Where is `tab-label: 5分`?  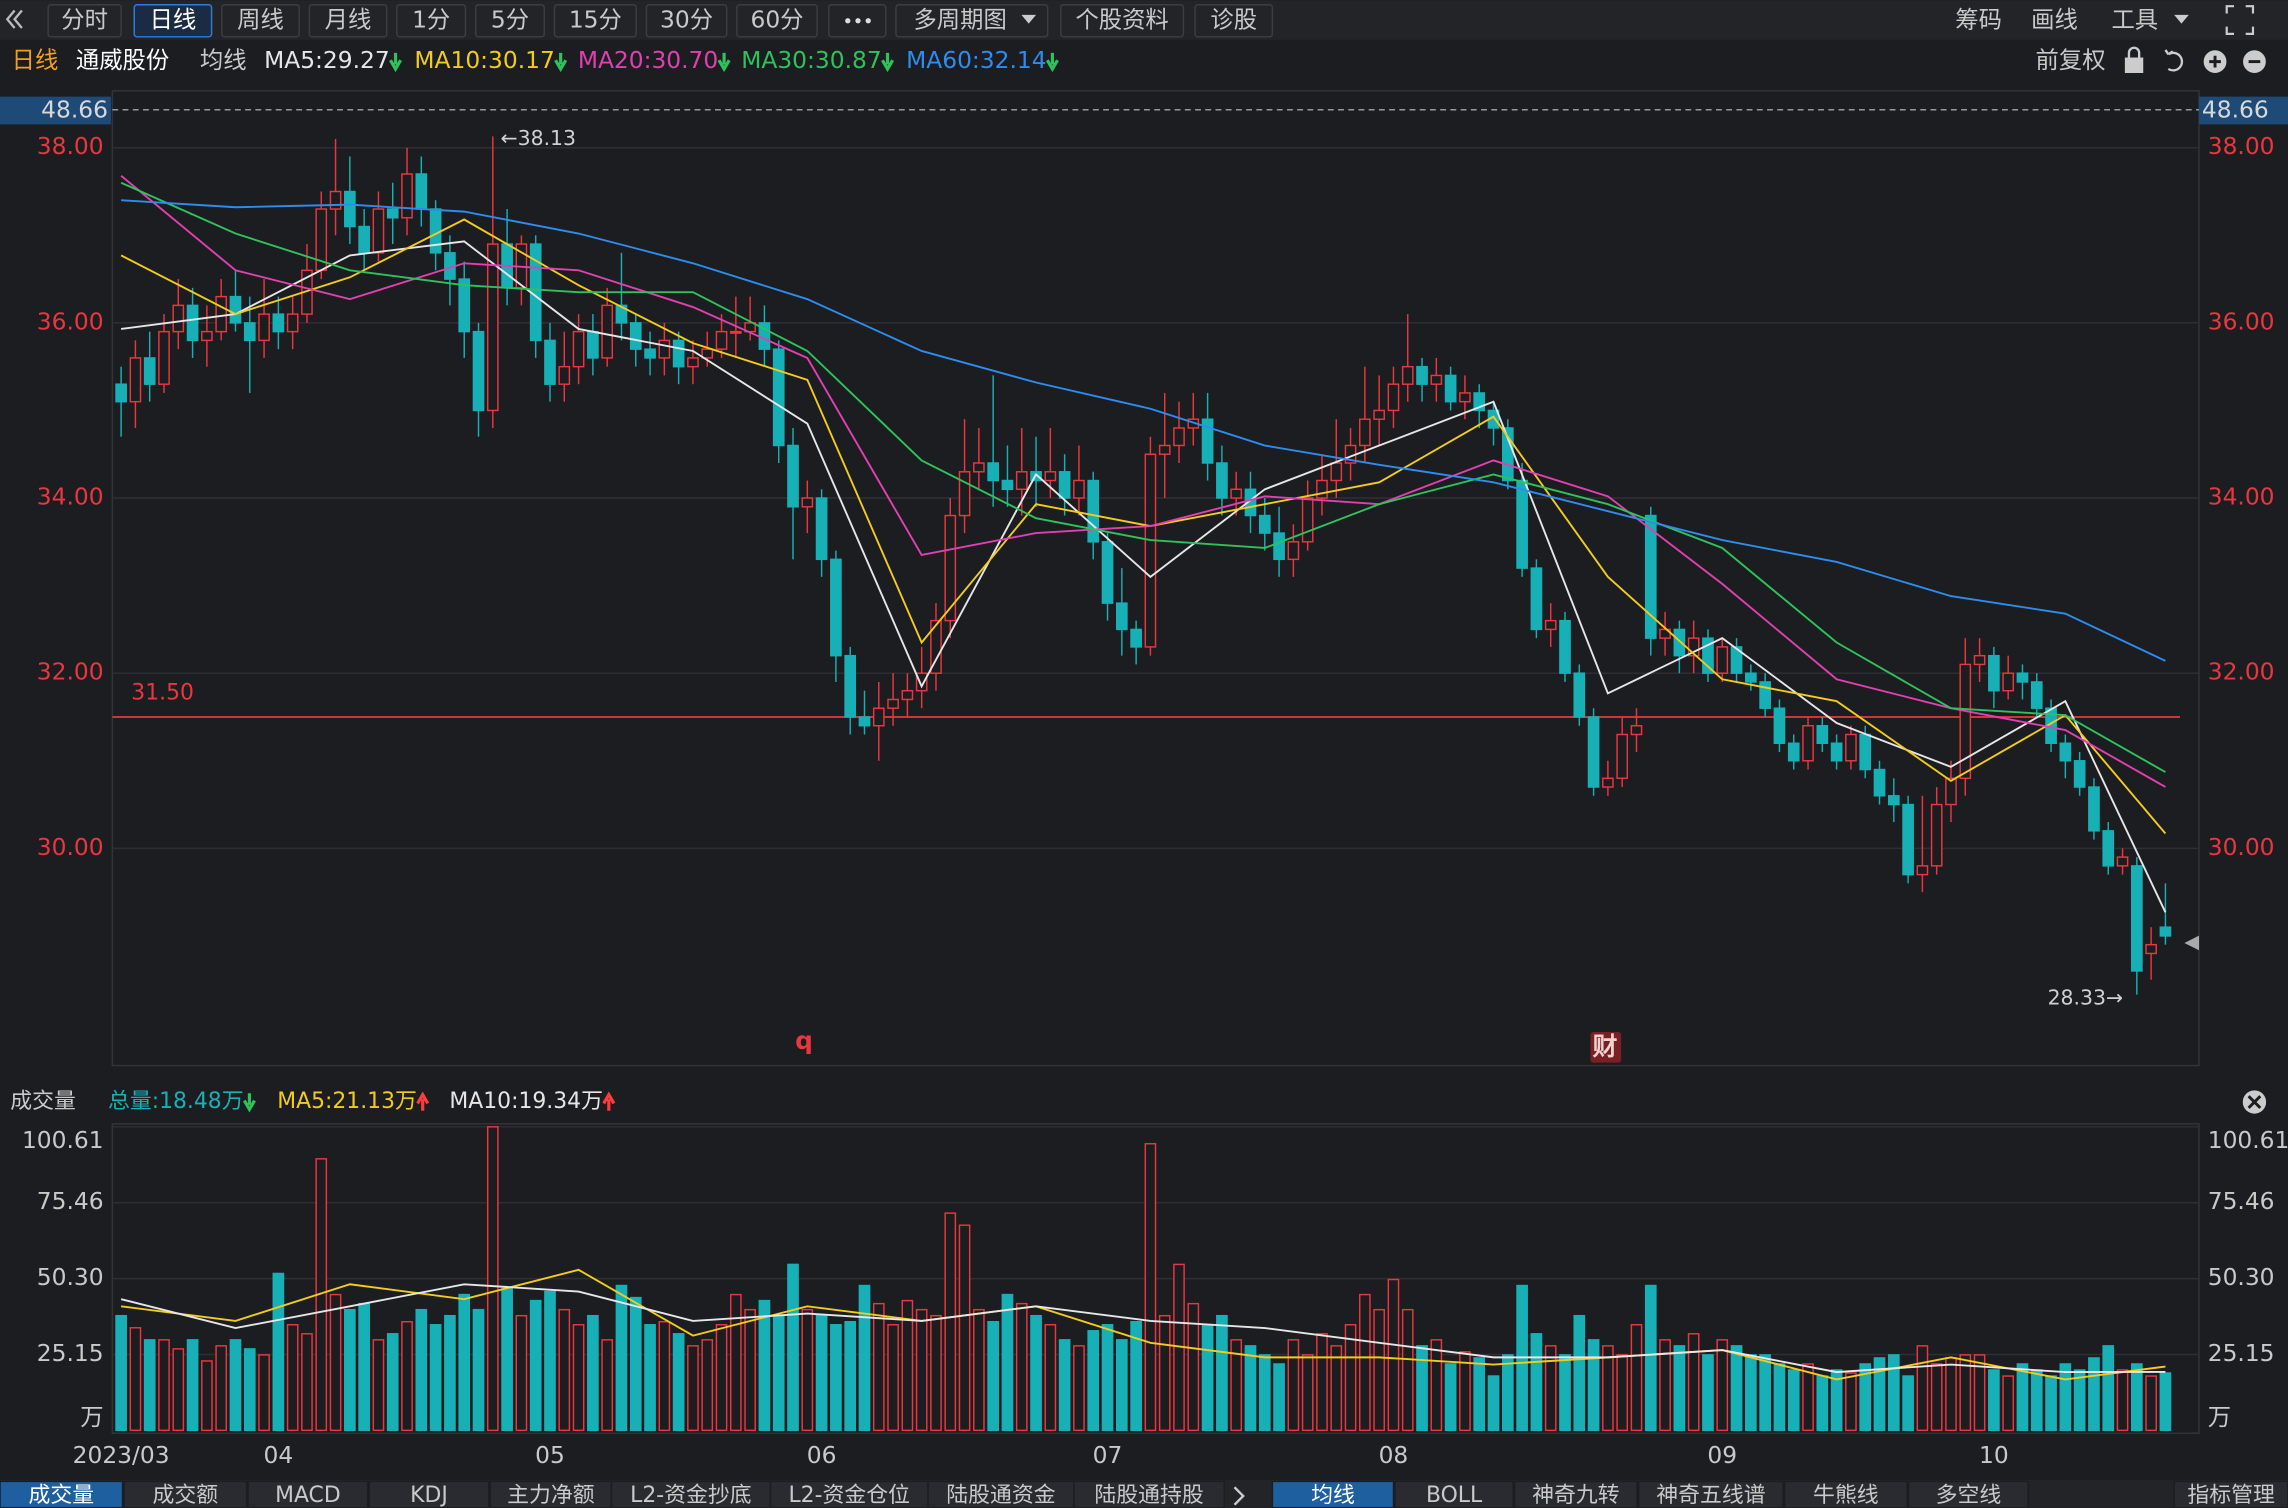
tab-label: 5分 is located at coordinates (510, 19).